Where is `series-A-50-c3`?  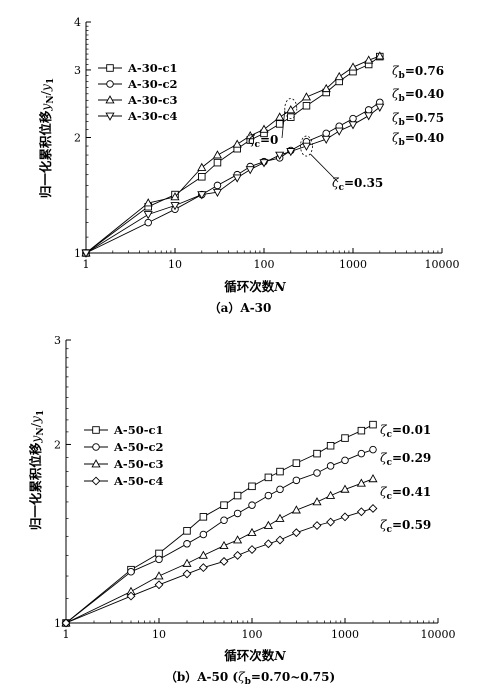
series-A-50-c3 is located at coordinates (219, 550).